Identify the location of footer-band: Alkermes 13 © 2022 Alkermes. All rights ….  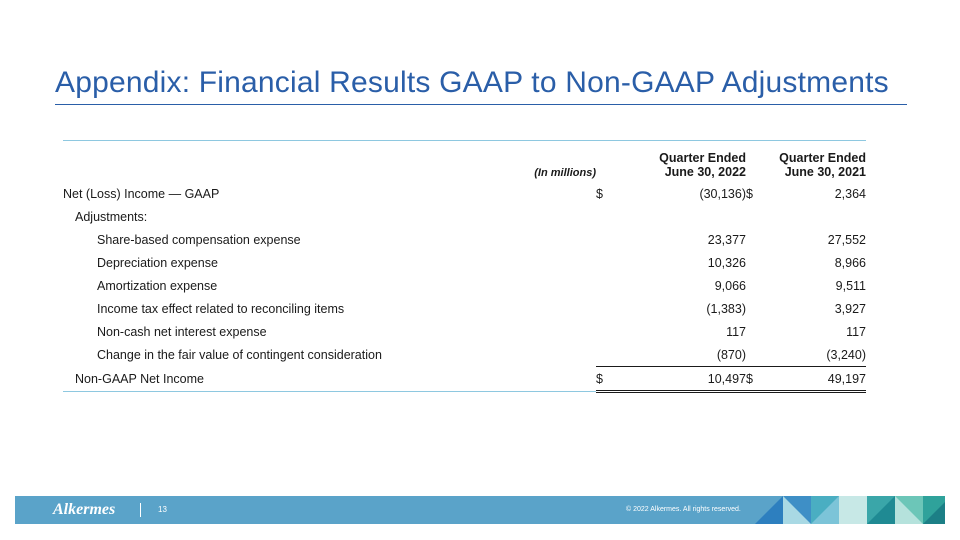
(480, 510).